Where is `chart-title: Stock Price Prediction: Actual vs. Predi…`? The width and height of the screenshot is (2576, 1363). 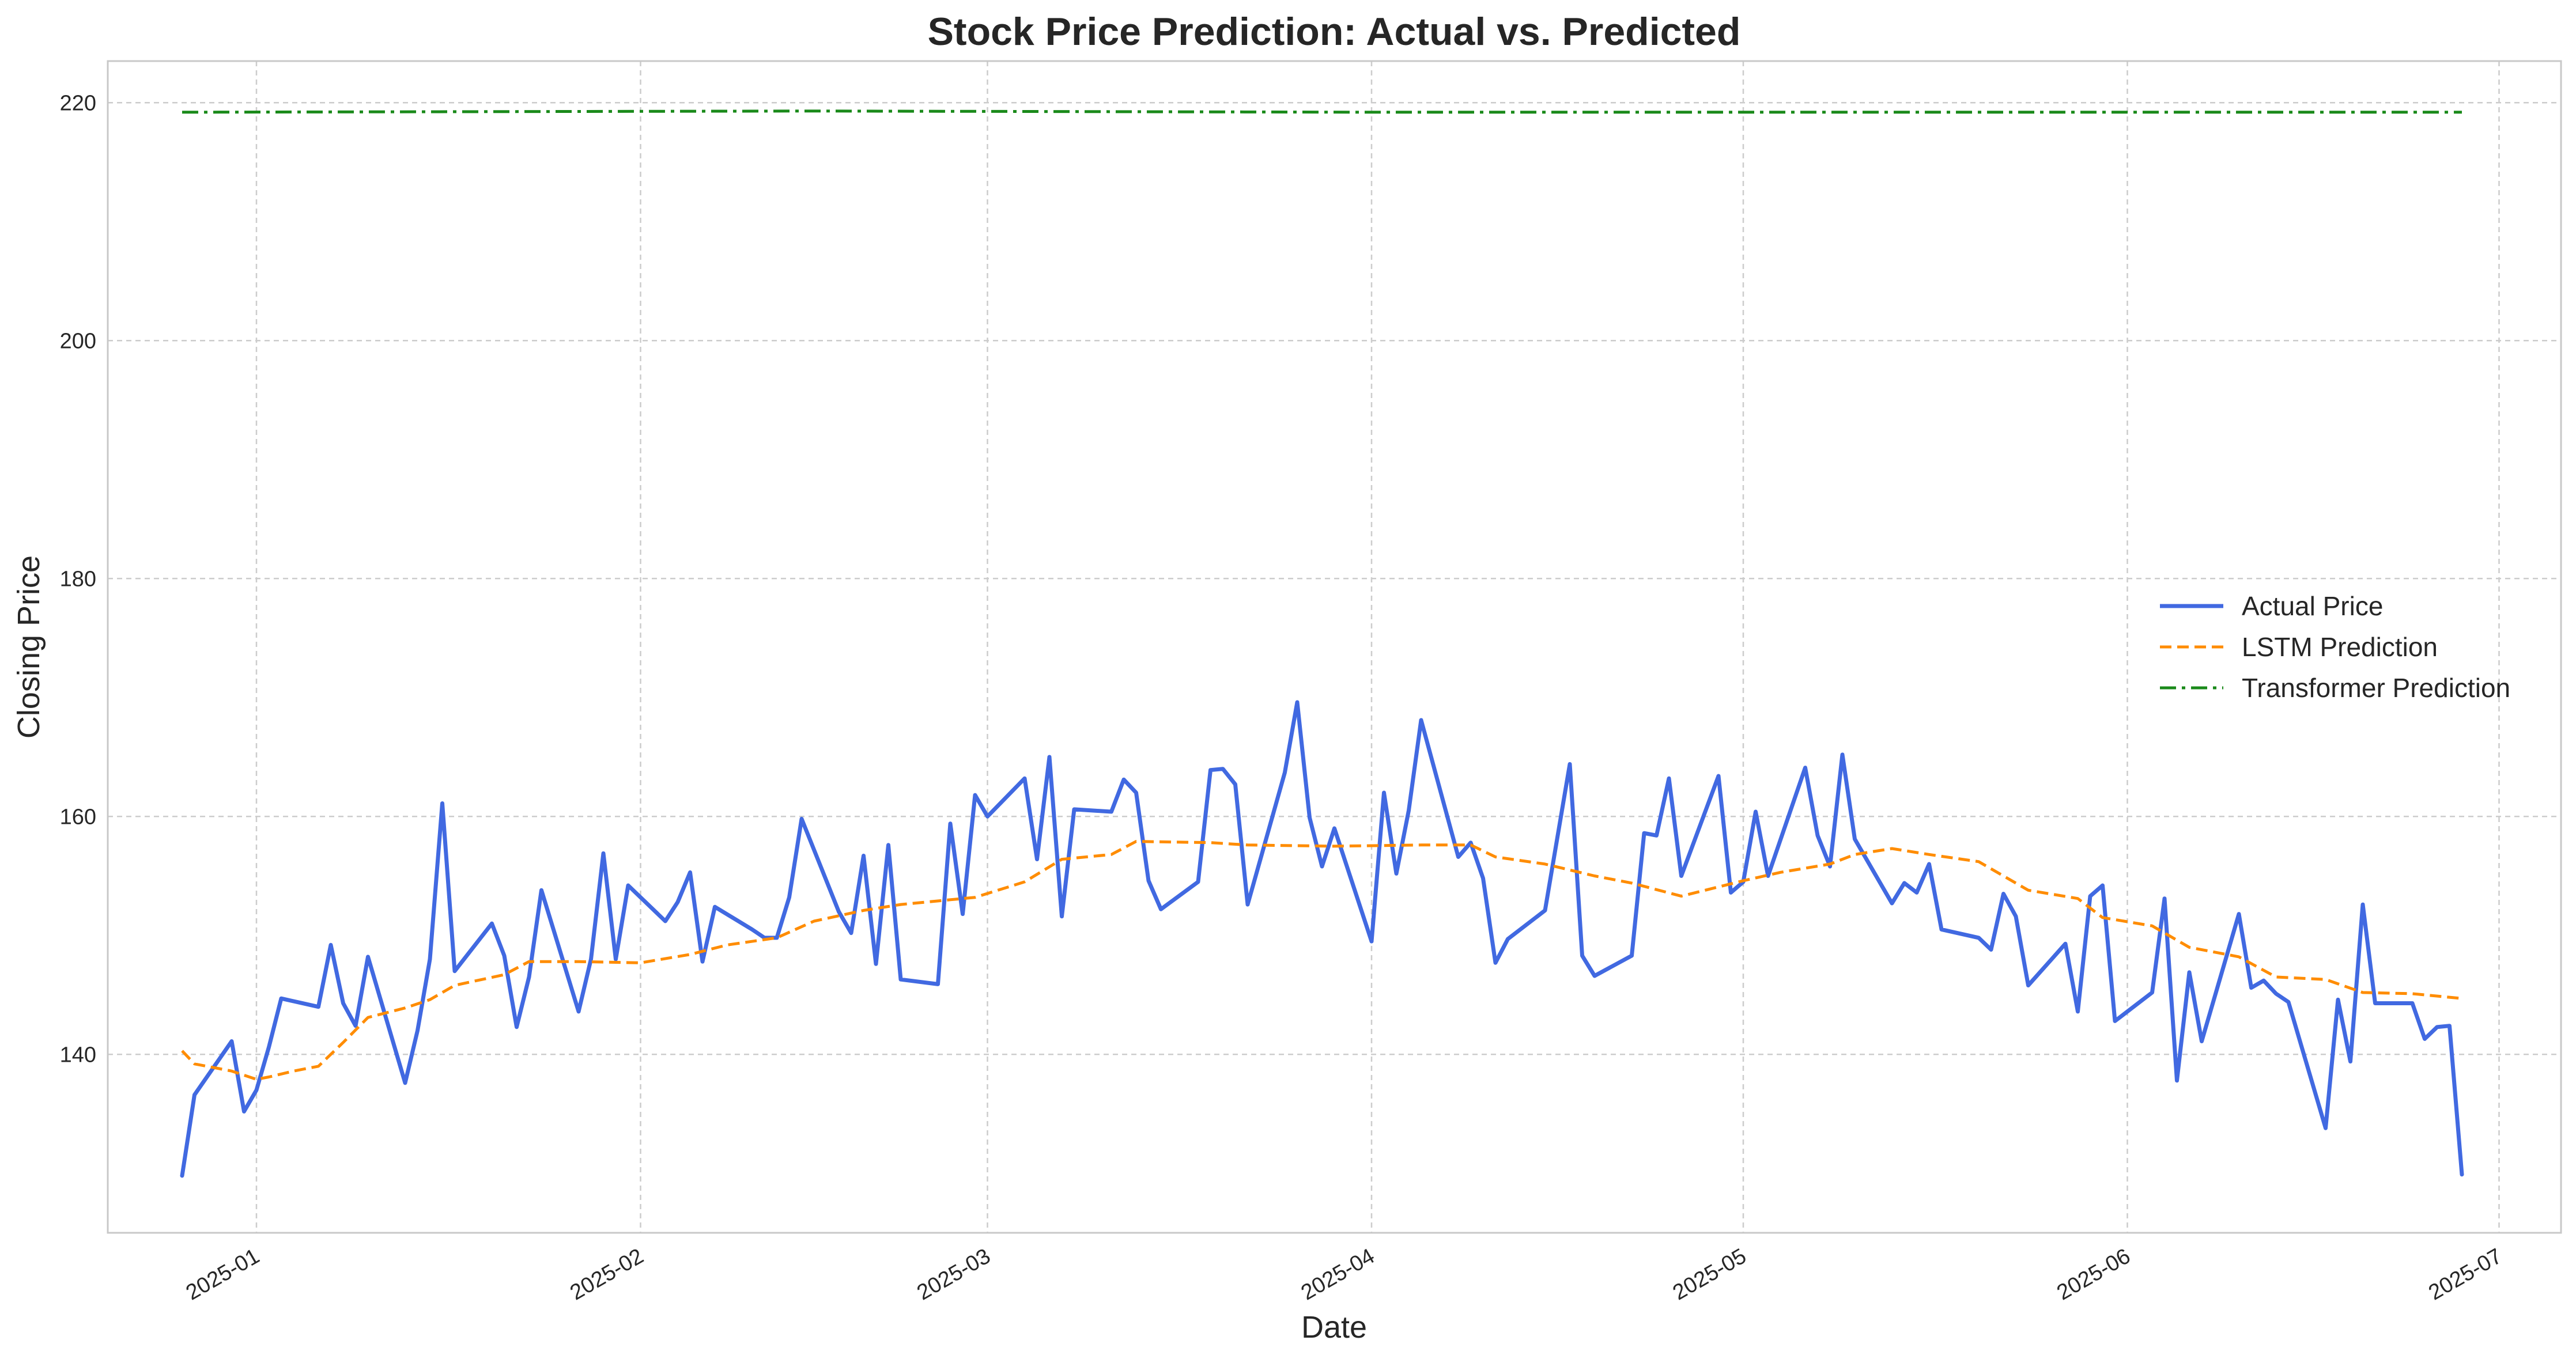 chart-title: Stock Price Prediction: Actual vs. Predi… is located at coordinates (1334, 32).